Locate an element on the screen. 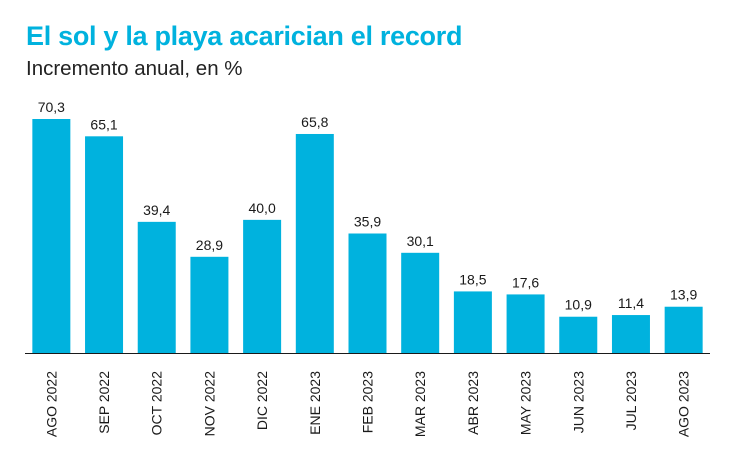  value-label: 65,1 is located at coordinates (103, 124).